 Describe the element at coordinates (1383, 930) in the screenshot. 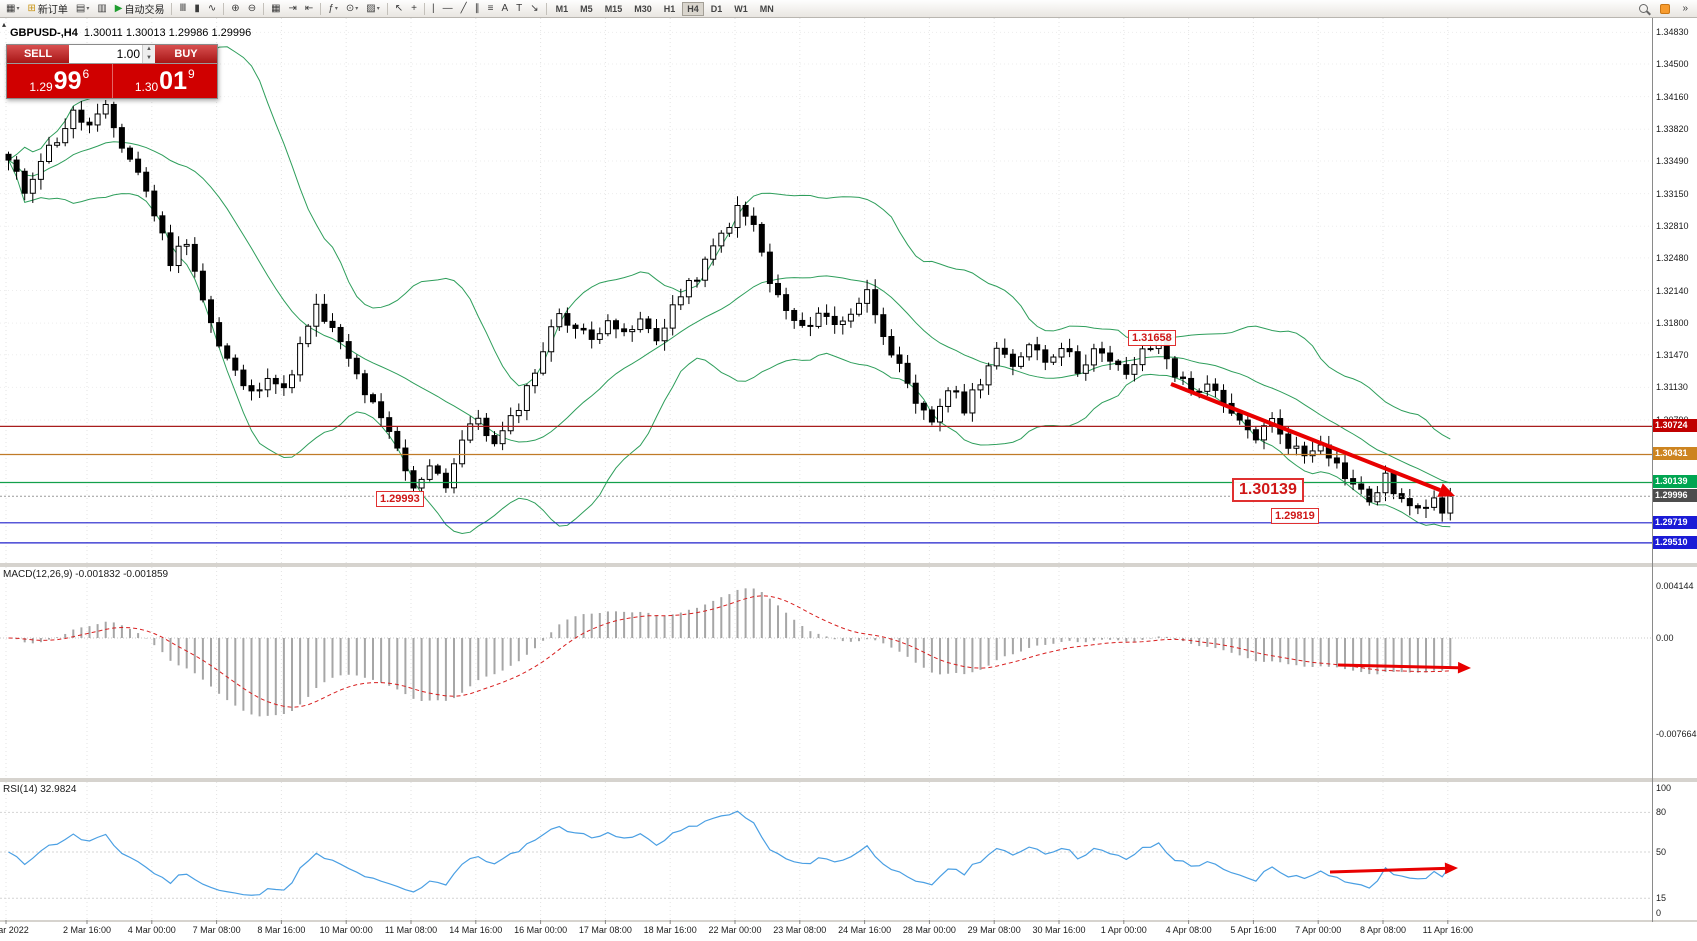

I see `time-label: 8 Apr 08:00` at that location.